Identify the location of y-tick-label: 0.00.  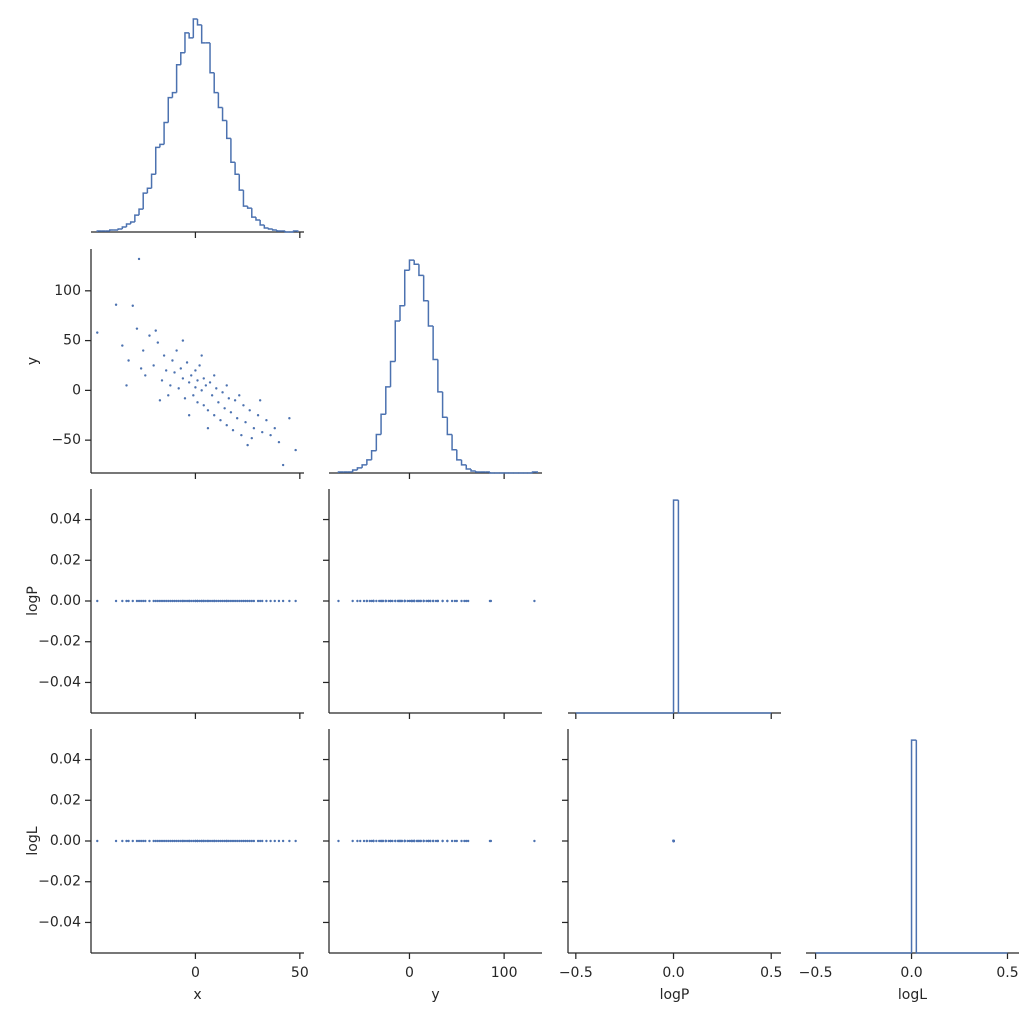
(65, 601).